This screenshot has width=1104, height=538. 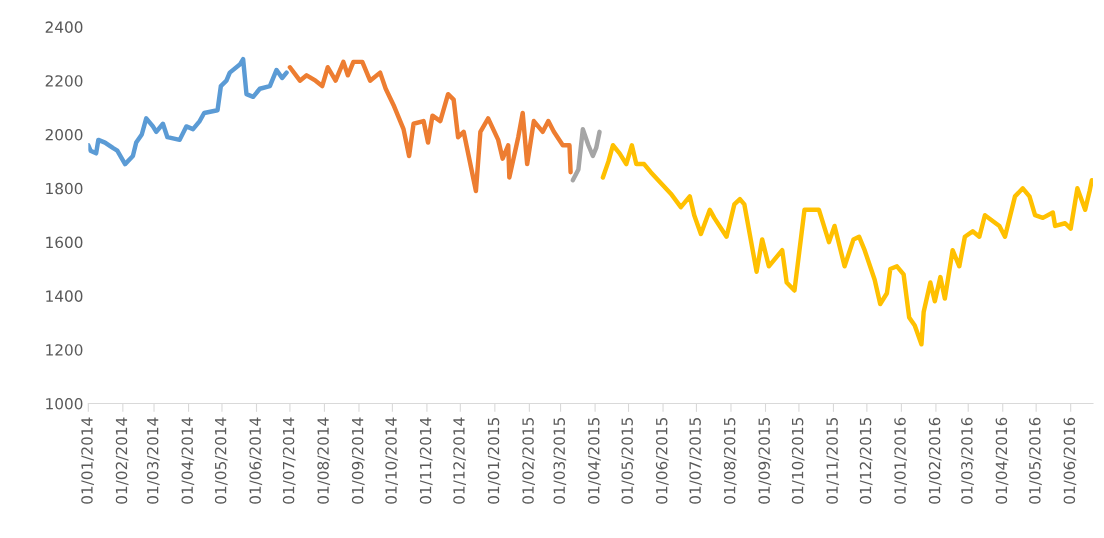 I want to click on x-tick-label: 01/12/2015, so click(x=866, y=461).